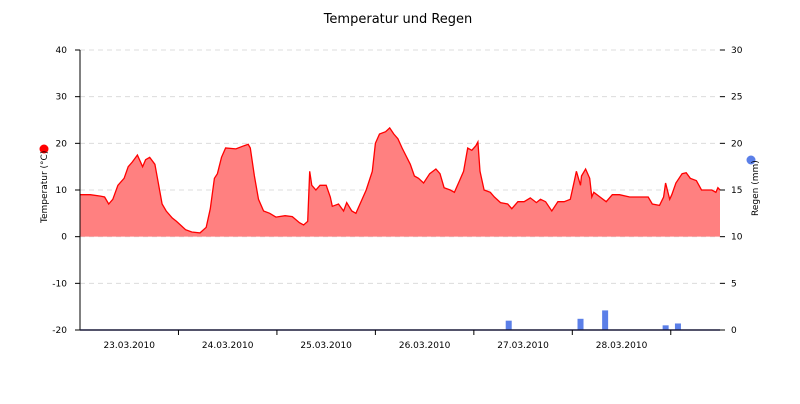 The width and height of the screenshot is (800, 404). I want to click on rain-legend-dot, so click(751, 160).